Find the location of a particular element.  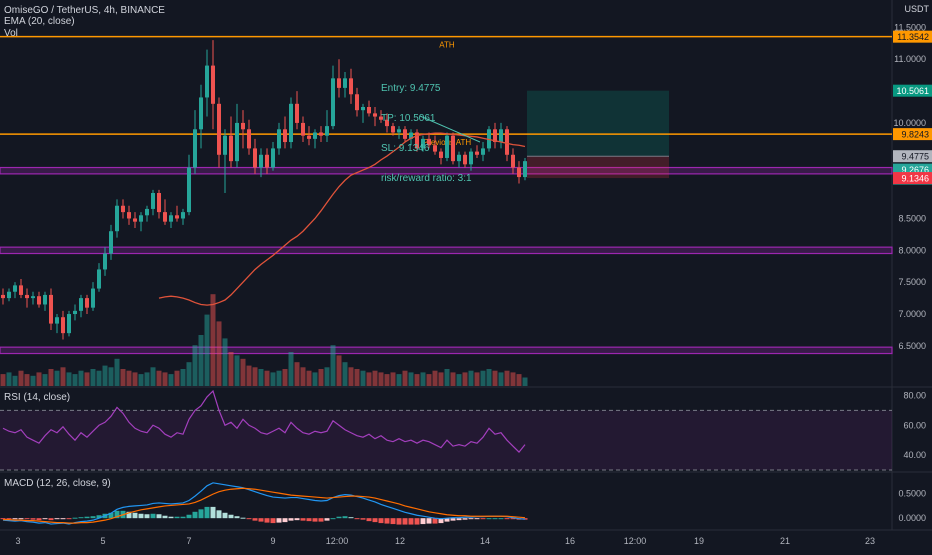

time-tick: 12 is located at coordinates (400, 541).